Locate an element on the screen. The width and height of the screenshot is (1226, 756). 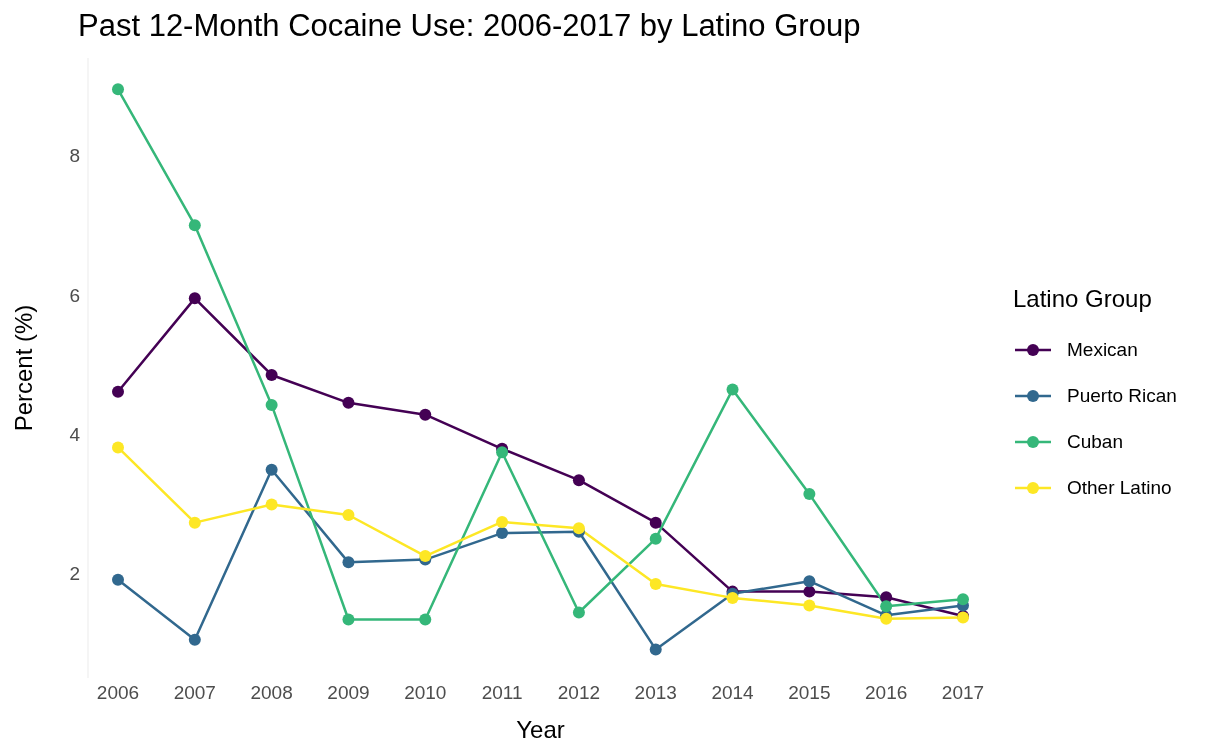
x-tick-label: 2008 is located at coordinates (271, 693).